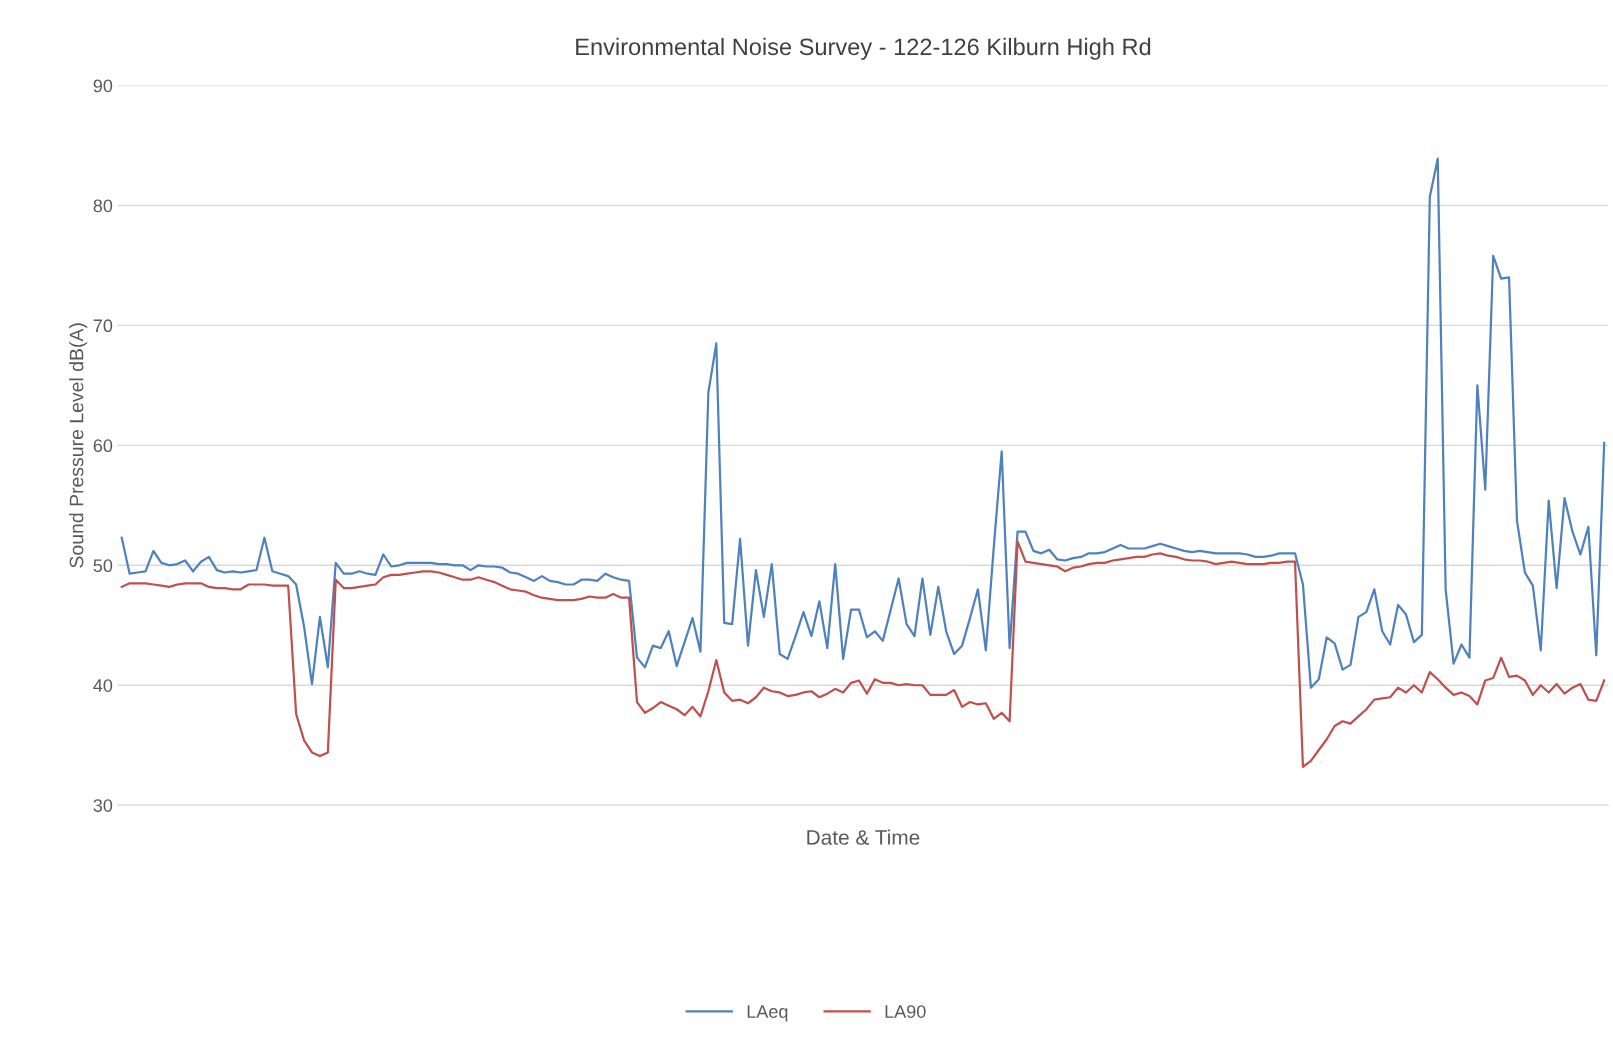 This screenshot has height=1043, width=1613. What do you see at coordinates (863, 837) in the screenshot?
I see `x-axis-title: Date & Time` at bounding box center [863, 837].